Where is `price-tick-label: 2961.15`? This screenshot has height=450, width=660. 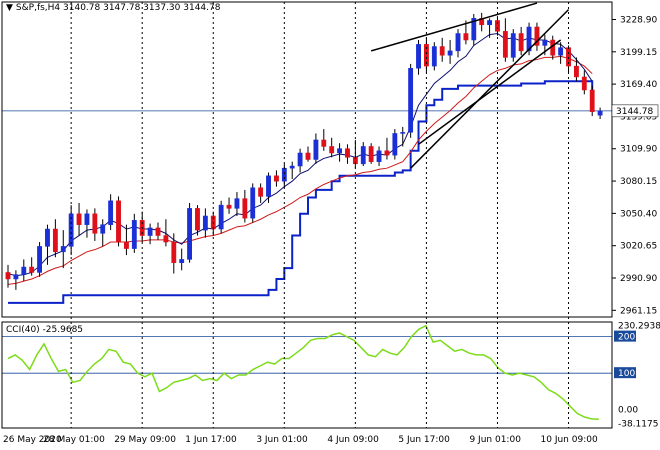
price-tick-label: 2961.15 is located at coordinates (638, 311).